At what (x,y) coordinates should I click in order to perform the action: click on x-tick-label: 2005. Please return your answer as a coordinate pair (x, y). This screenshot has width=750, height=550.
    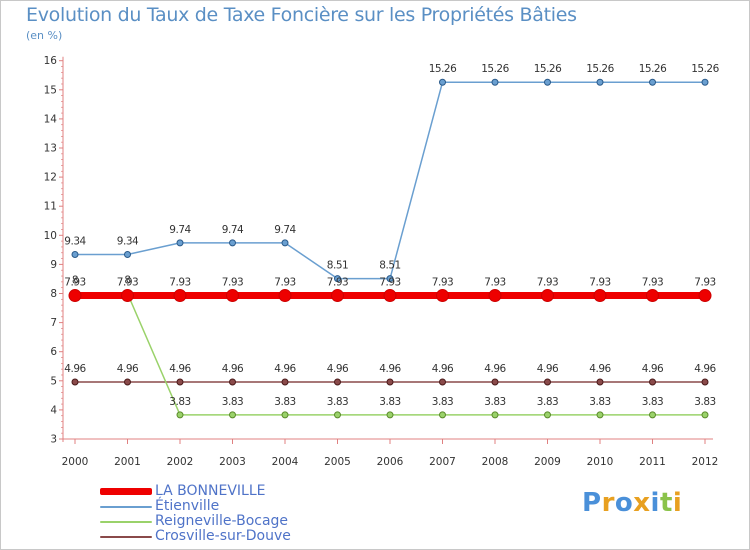
    Looking at the image, I should click on (337, 462).